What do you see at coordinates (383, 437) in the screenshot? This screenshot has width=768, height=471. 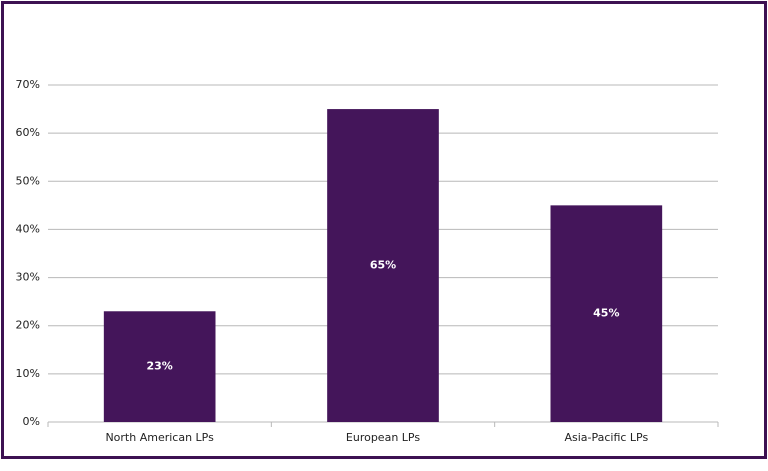 I see `x-tick-label: European LPs` at bounding box center [383, 437].